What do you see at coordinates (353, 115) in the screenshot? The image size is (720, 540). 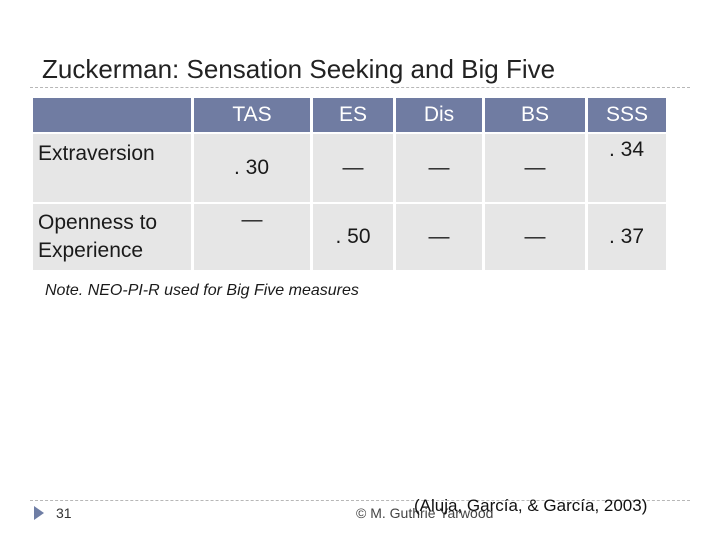 I see `header-cell-es: ES` at bounding box center [353, 115].